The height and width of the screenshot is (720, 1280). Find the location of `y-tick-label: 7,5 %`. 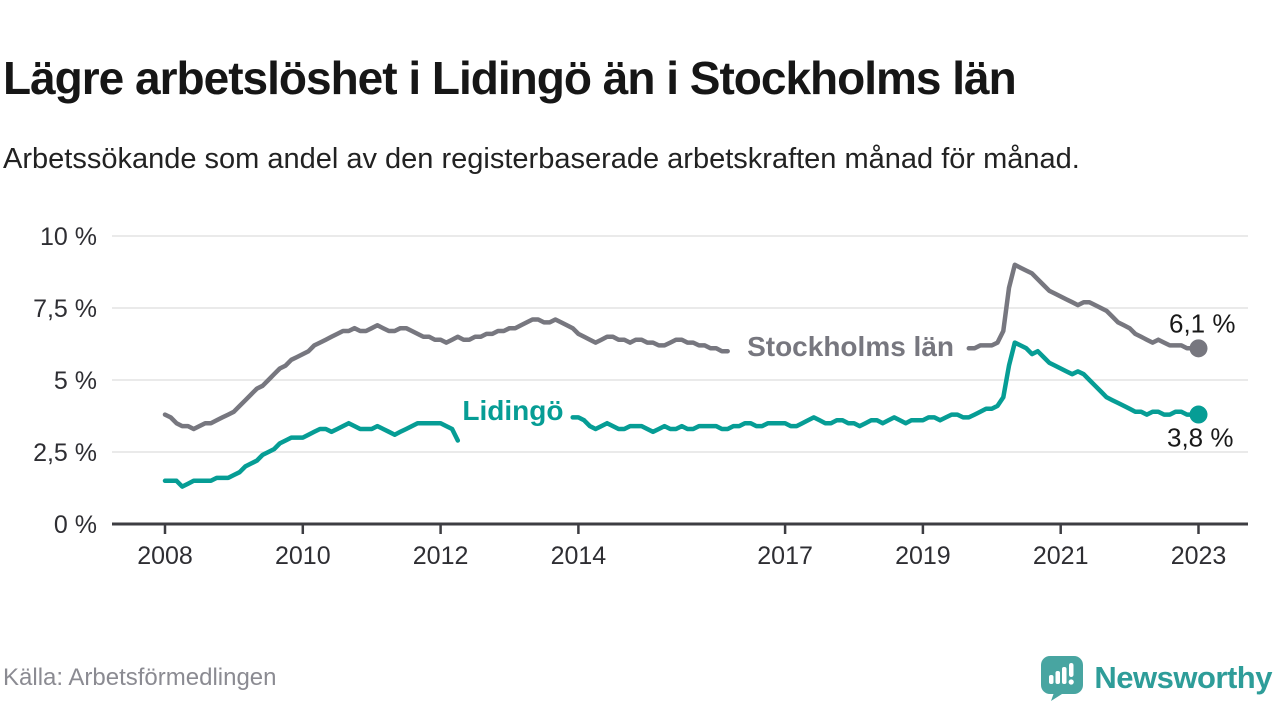

y-tick-label: 7,5 % is located at coordinates (65, 309).